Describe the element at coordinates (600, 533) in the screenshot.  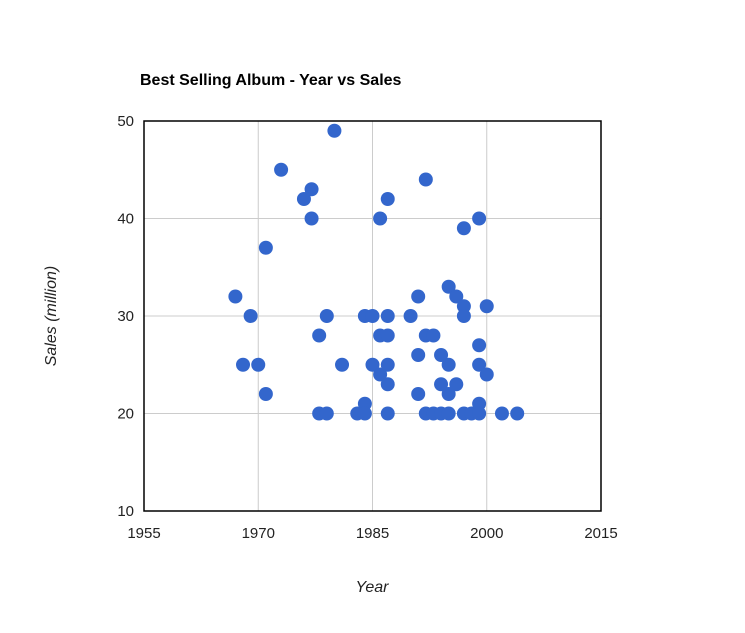
I see `x-tick-label: 2015` at that location.